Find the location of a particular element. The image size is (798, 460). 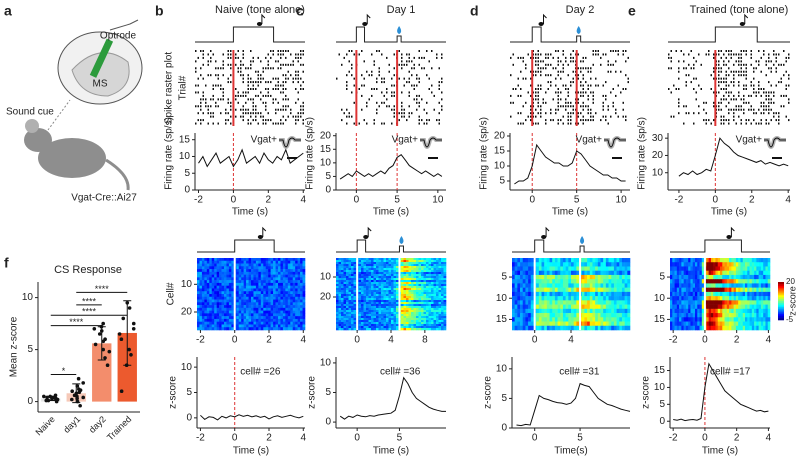

waveform is located at coordinates (290, 142).